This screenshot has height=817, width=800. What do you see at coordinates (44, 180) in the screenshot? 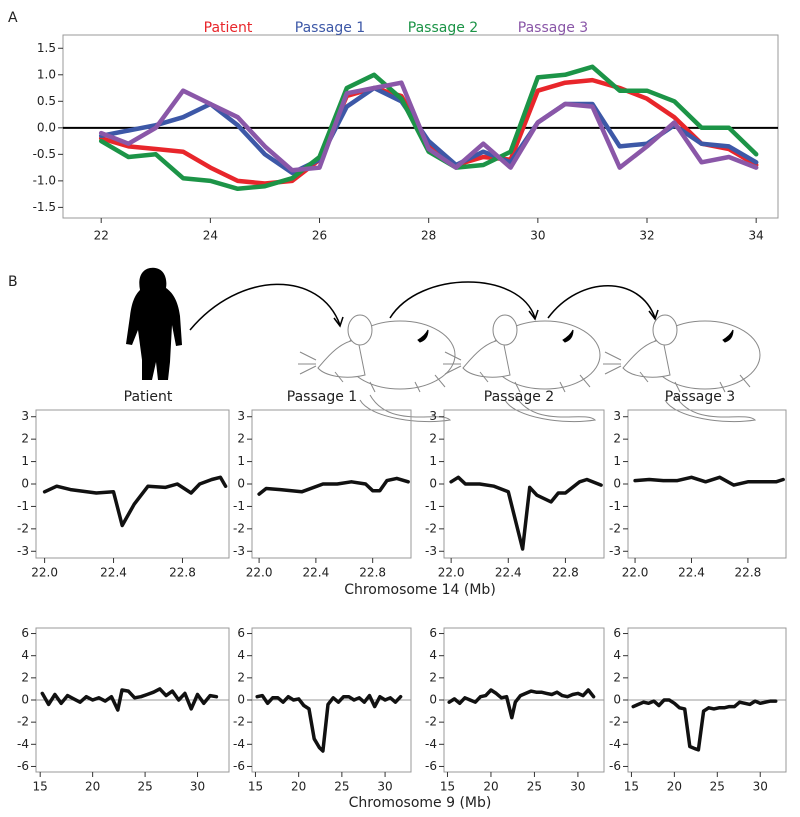
I see `y-tick-label: -1.0` at bounding box center [44, 180].